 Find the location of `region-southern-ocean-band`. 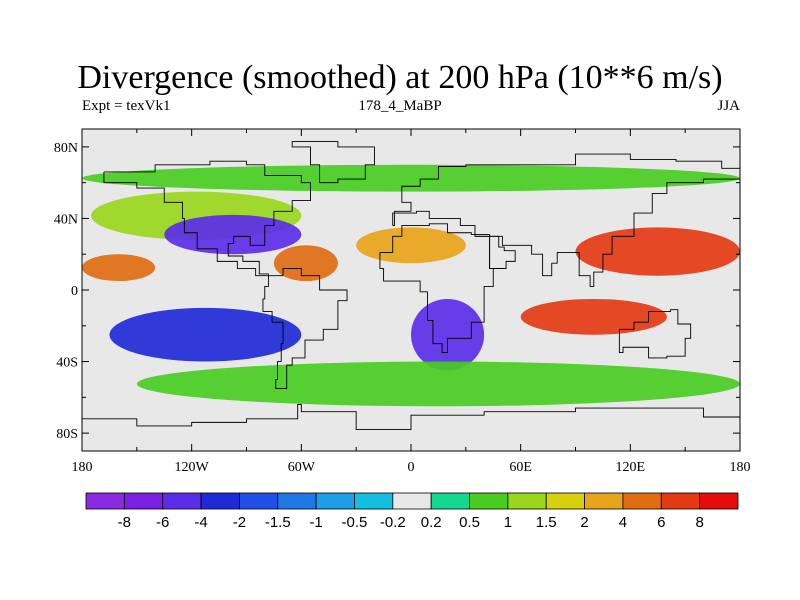

region-southern-ocean-band is located at coordinates (438, 384).